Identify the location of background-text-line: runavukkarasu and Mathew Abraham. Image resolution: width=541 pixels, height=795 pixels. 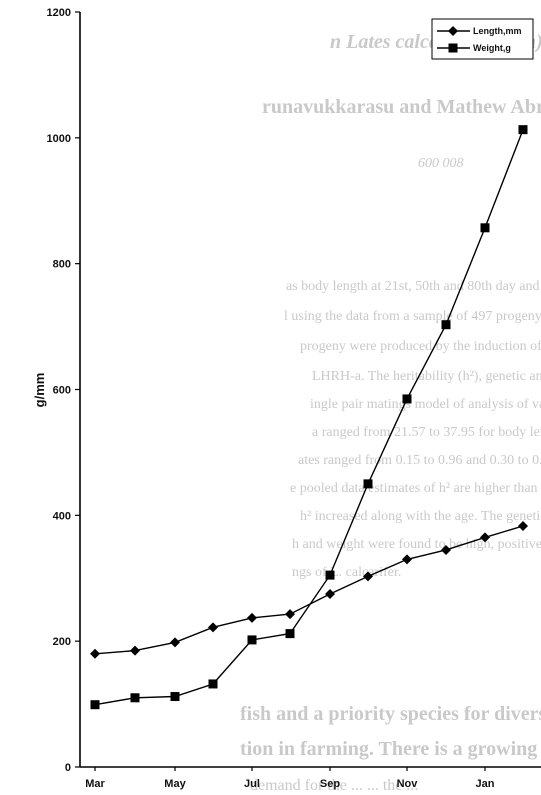
(401, 107).